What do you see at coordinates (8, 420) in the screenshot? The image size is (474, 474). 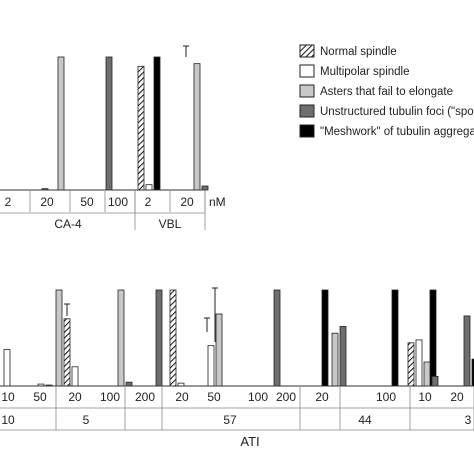 I see `bottom-group-label-0: 10` at bounding box center [8, 420].